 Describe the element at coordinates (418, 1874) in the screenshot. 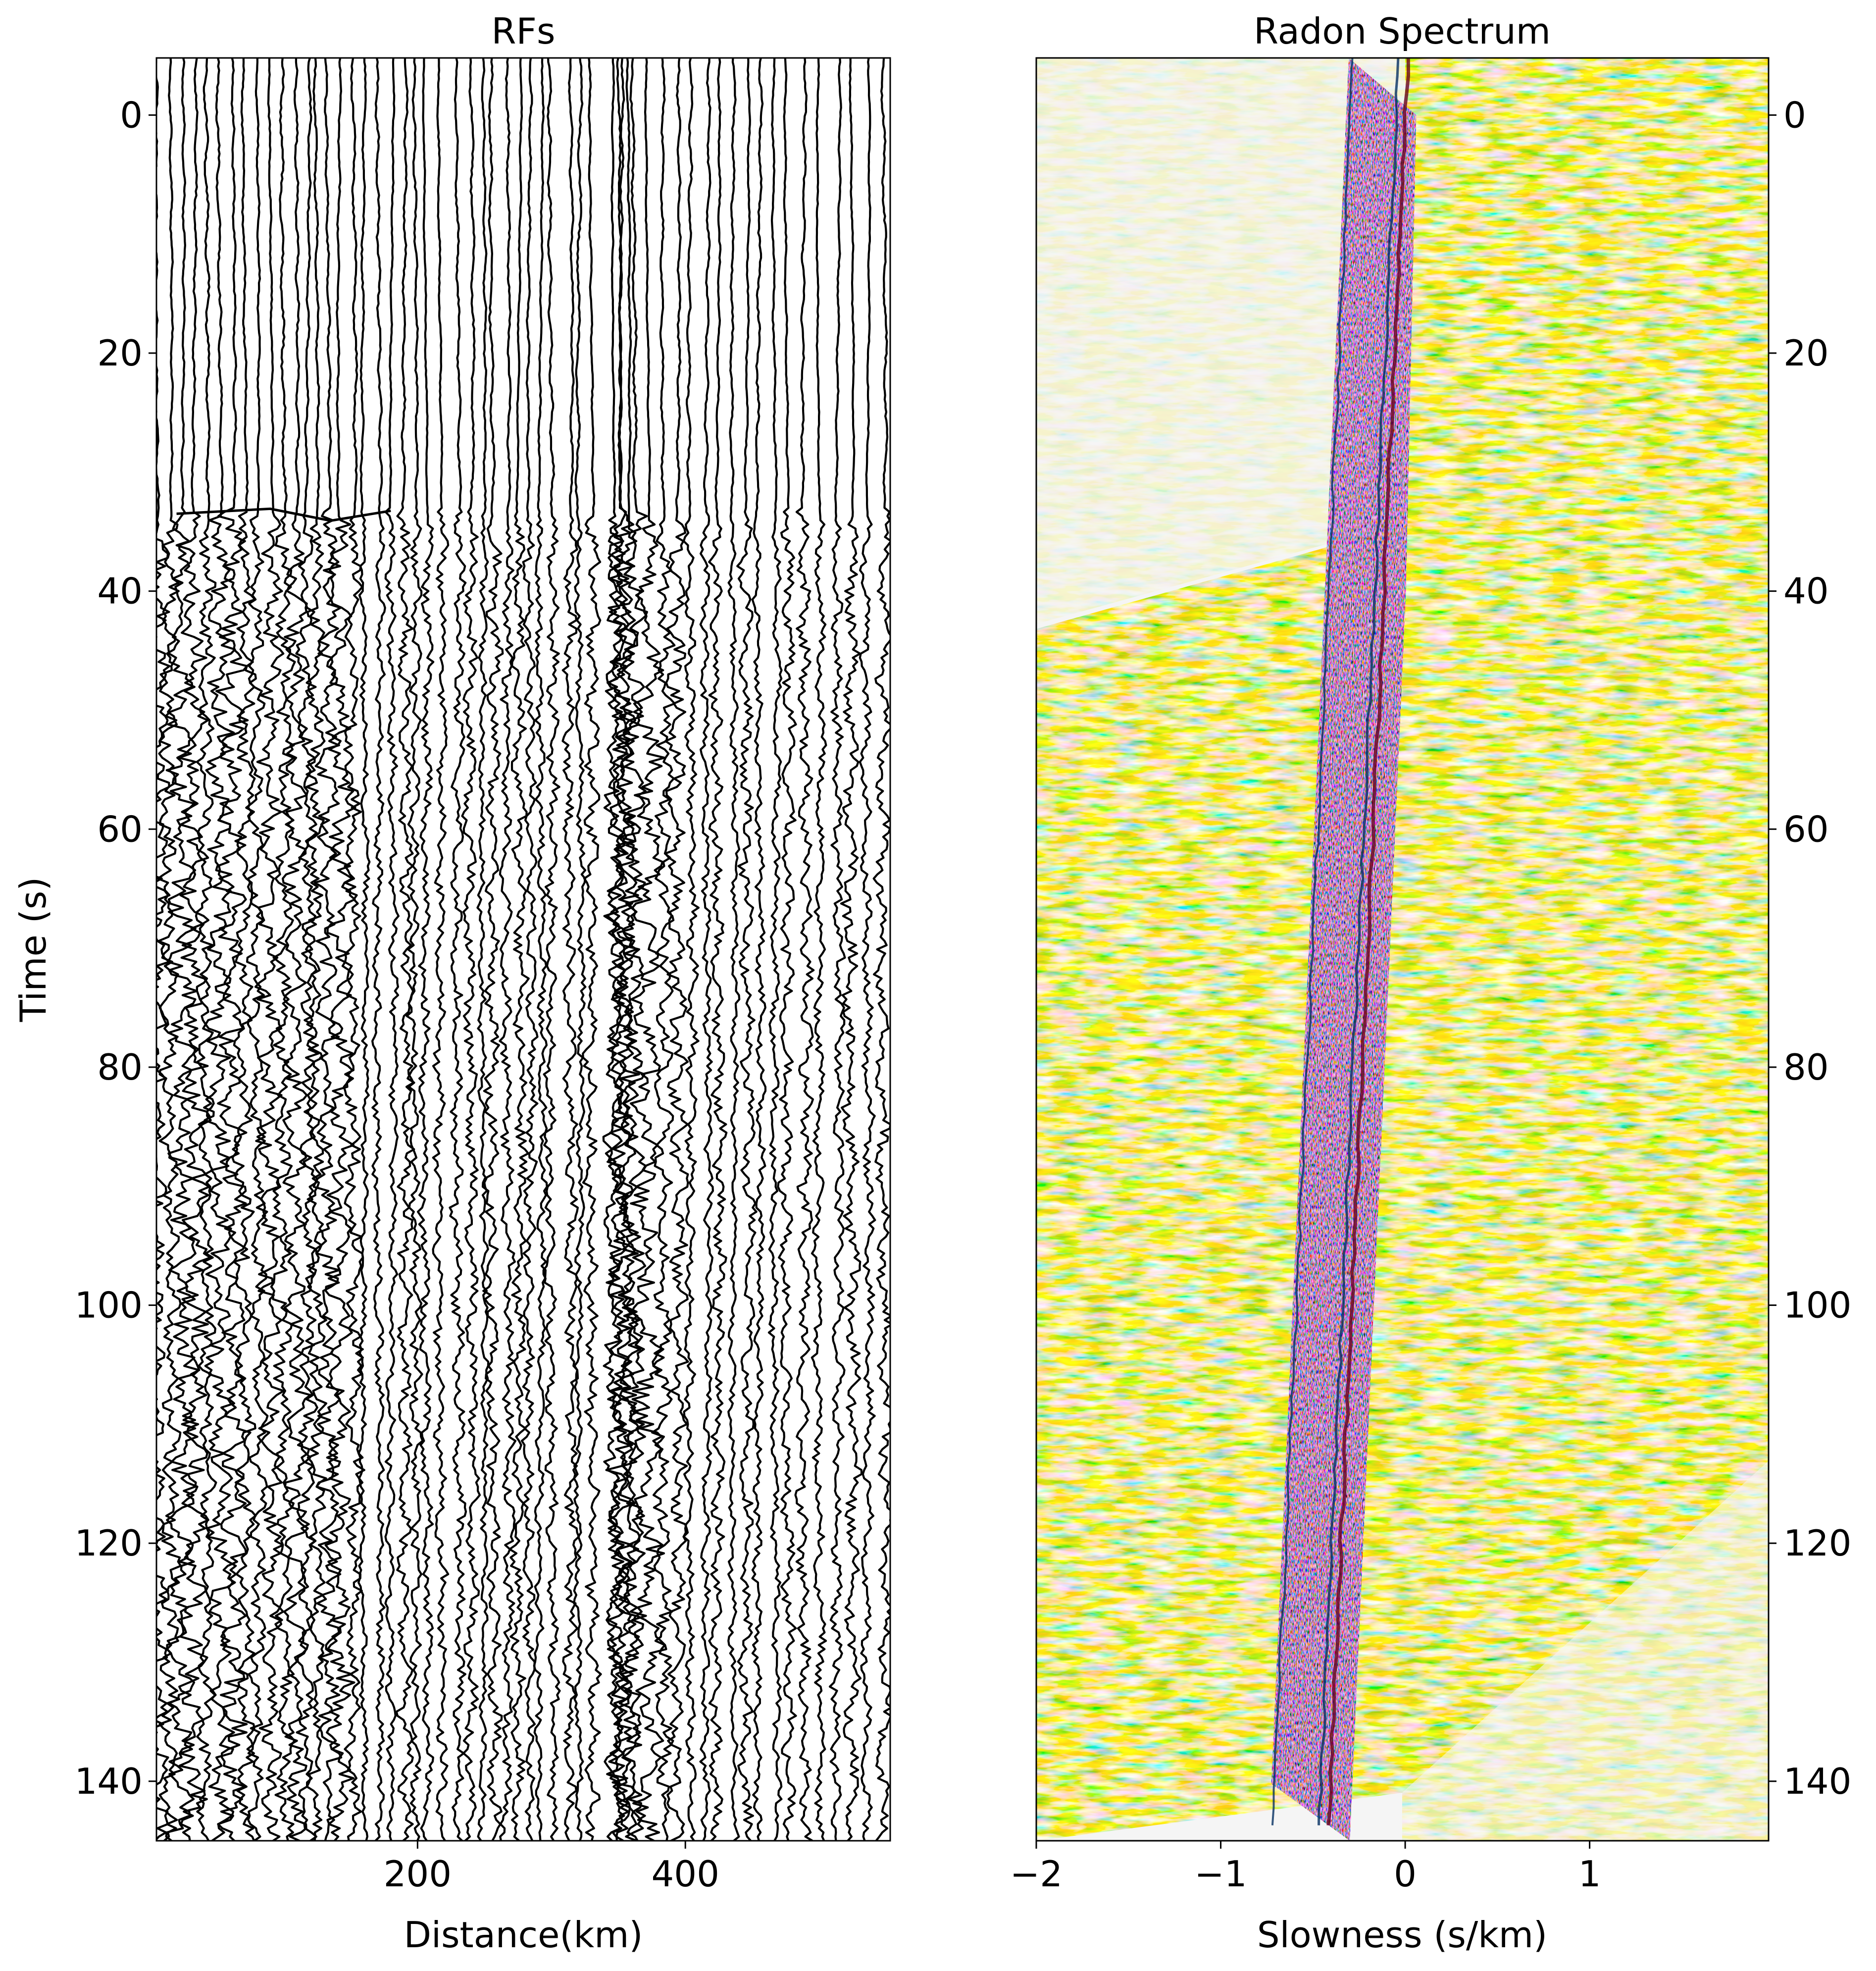

I see `x-tick-label: 200` at that location.